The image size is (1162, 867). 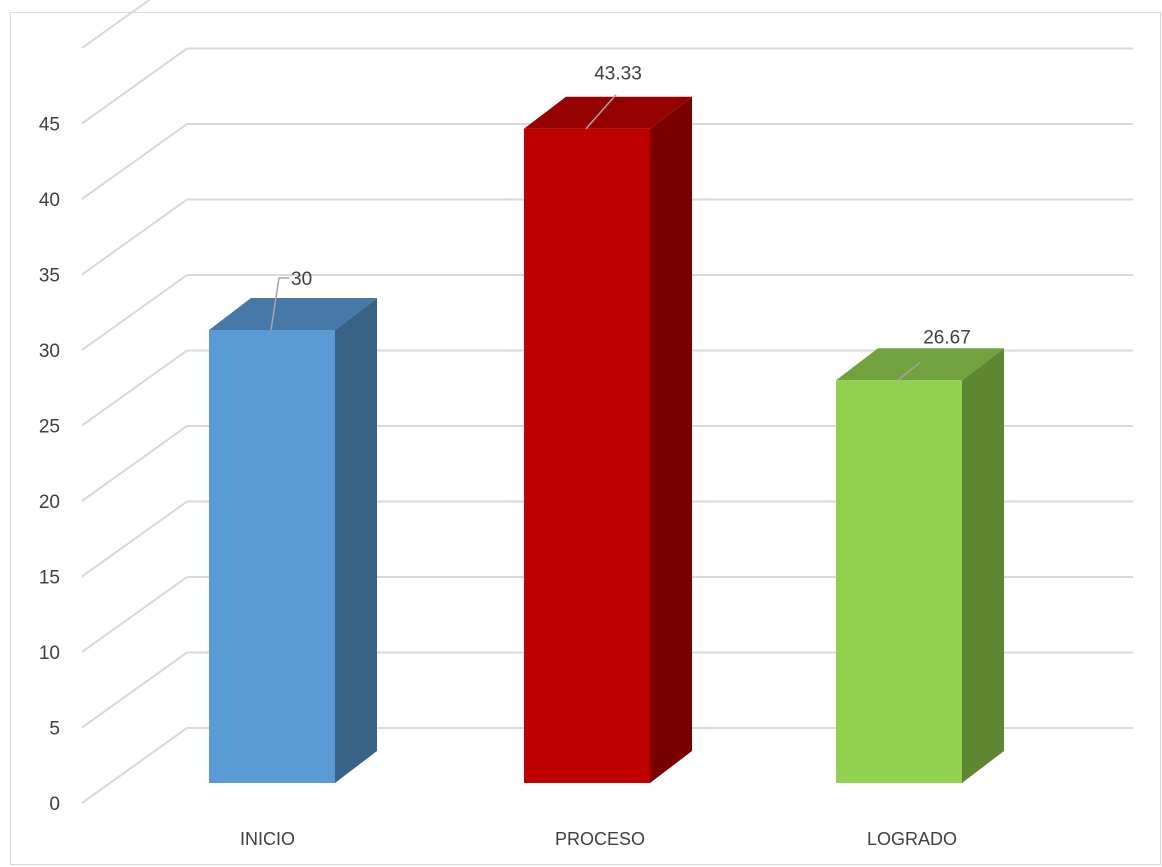 What do you see at coordinates (54, 729) in the screenshot?
I see `y-tick-label: 5` at bounding box center [54, 729].